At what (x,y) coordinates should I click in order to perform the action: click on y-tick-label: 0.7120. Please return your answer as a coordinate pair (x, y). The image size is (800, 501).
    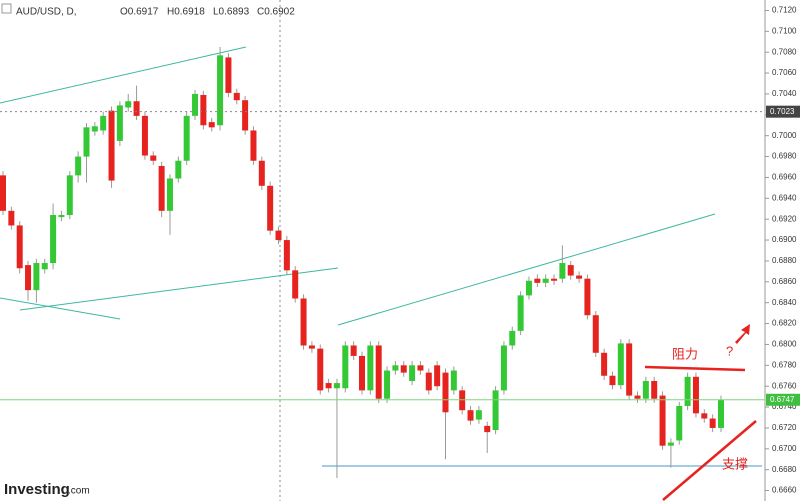
    Looking at the image, I should click on (784, 10).